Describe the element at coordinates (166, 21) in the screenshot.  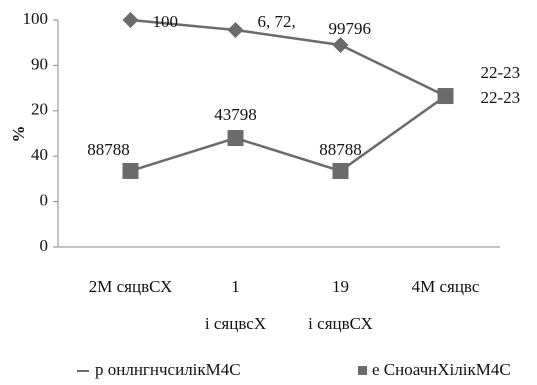
I see `data-label: 100` at that location.